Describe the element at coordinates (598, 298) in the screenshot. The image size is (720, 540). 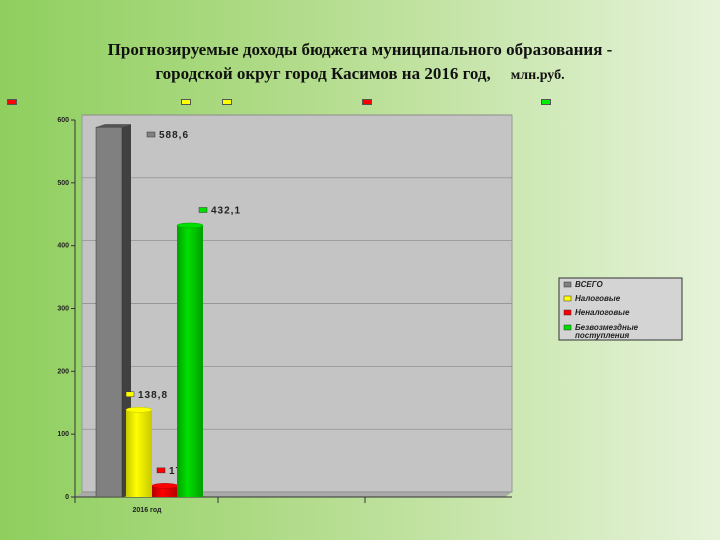
I see `legend-label: Налоговые` at that location.